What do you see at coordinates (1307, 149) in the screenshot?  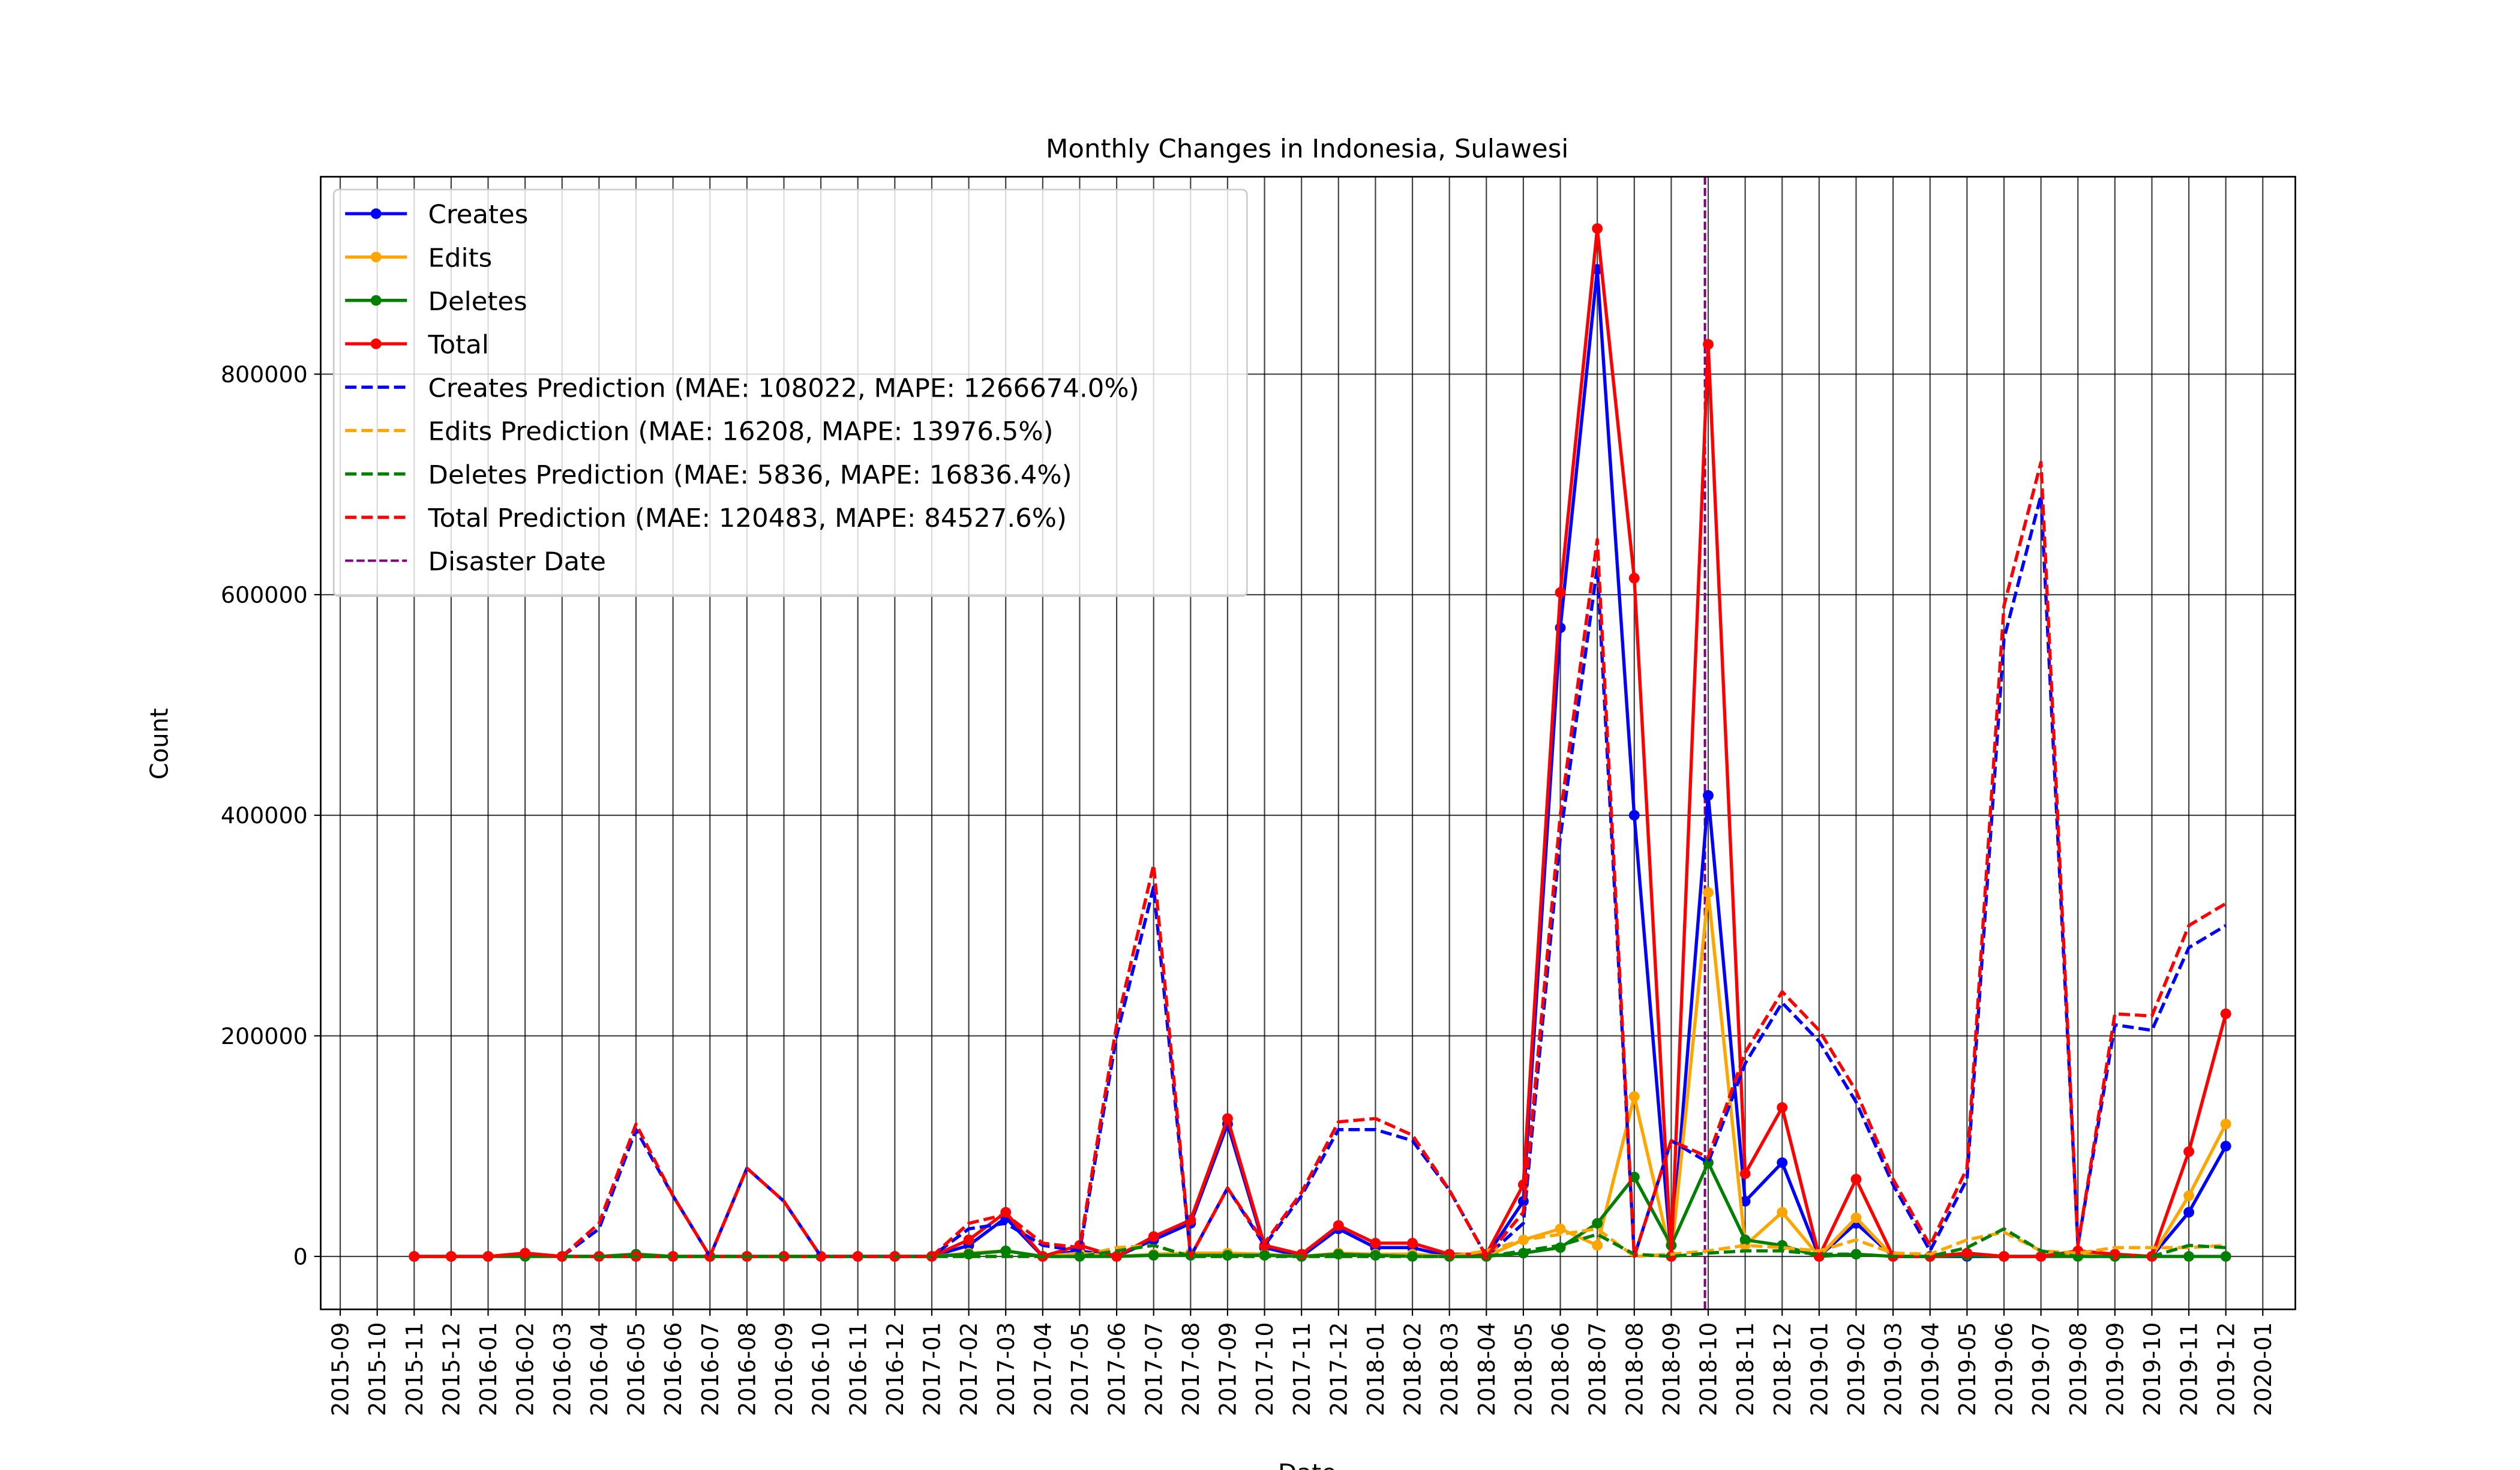 I see `chart-title: Monthly Changes in Indonesia, Sulawesi` at bounding box center [1307, 149].